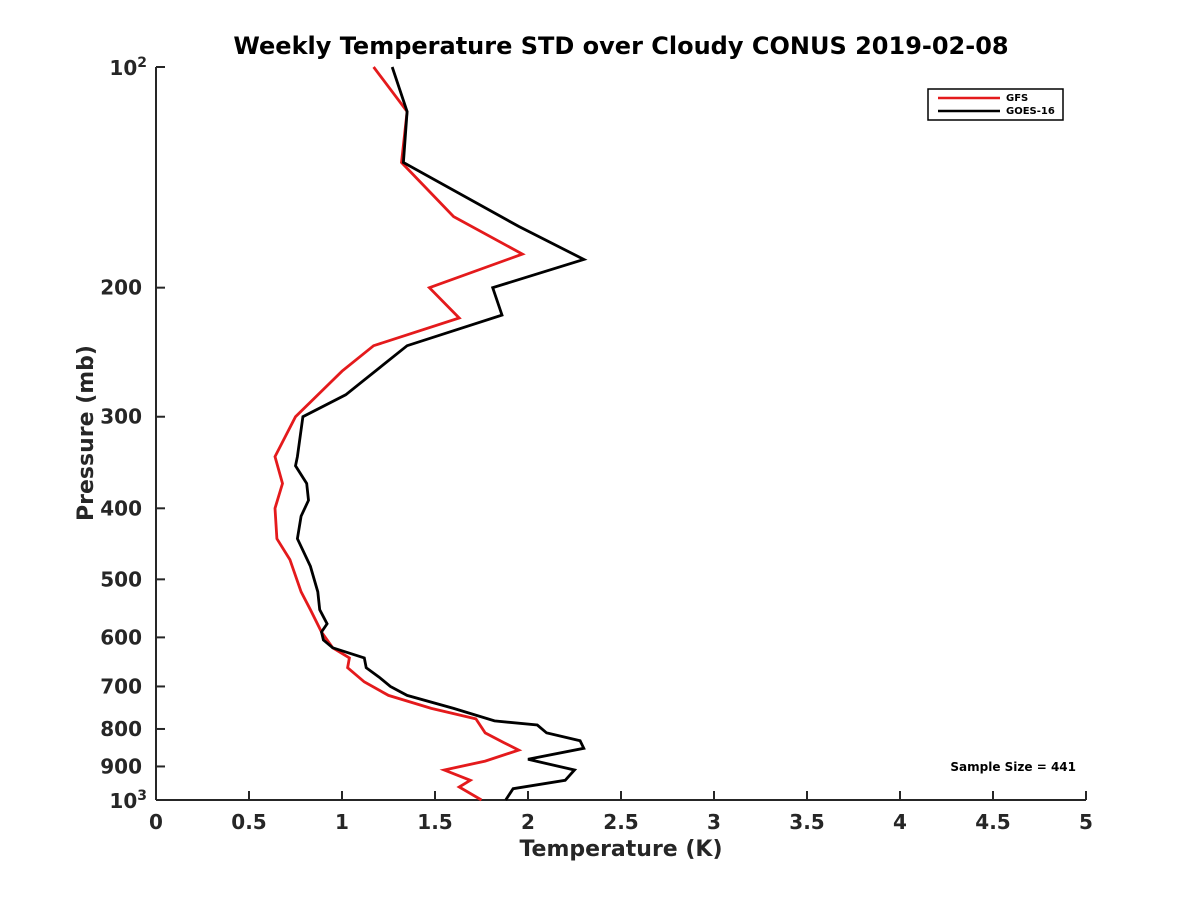 This screenshot has height=900, width=1200. I want to click on y-tick-label: 900, so click(121, 766).